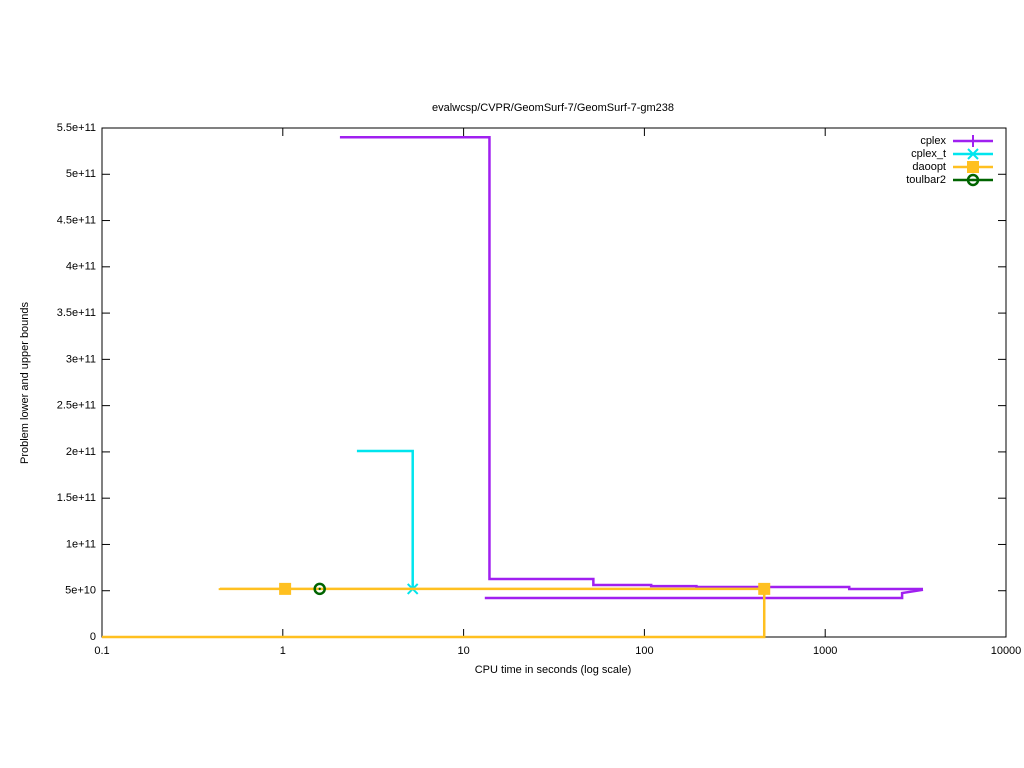 Image resolution: width=1024 pixels, height=768 pixels. What do you see at coordinates (76, 128) in the screenshot?
I see `y-tick-label: 5.5e+11` at bounding box center [76, 128].